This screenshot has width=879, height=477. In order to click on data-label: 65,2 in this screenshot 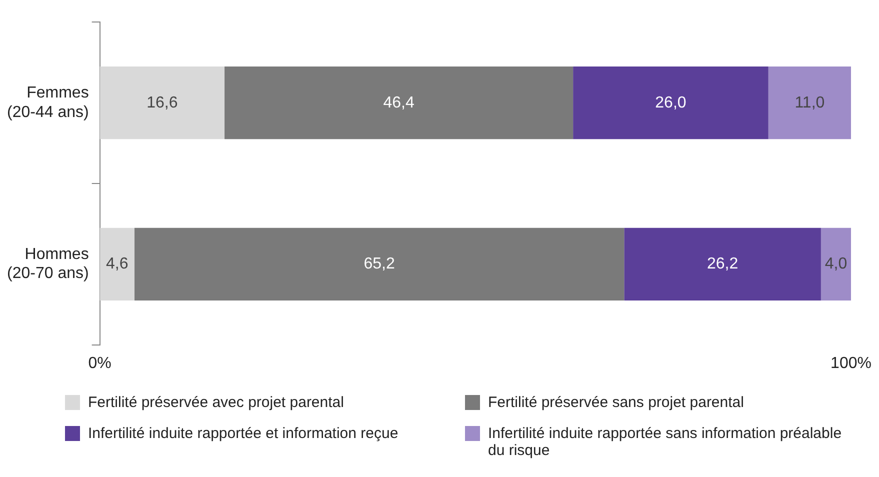, I will do `click(379, 264)`.